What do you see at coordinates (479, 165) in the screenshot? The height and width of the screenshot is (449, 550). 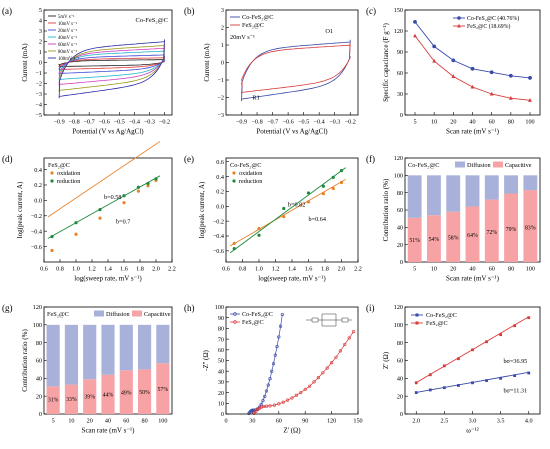 I see `legend-label: Diffusion` at bounding box center [479, 165].